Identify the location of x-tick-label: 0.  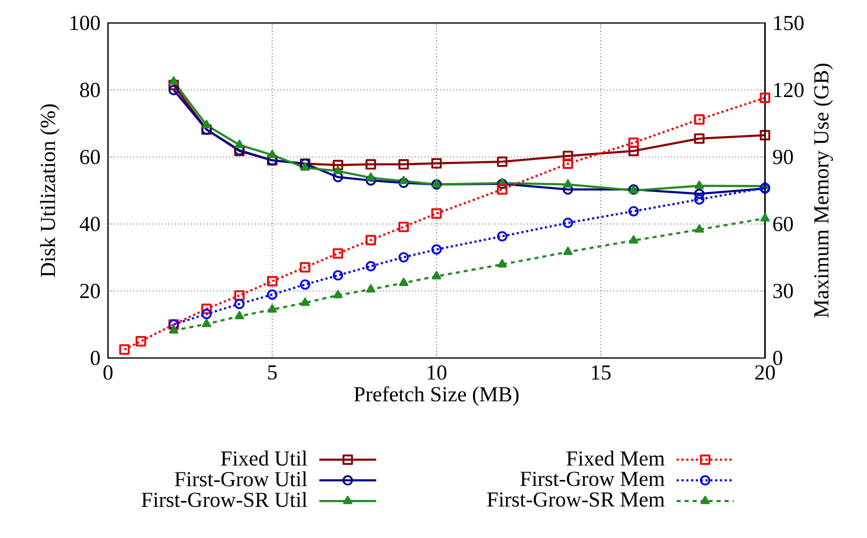
(108, 372).